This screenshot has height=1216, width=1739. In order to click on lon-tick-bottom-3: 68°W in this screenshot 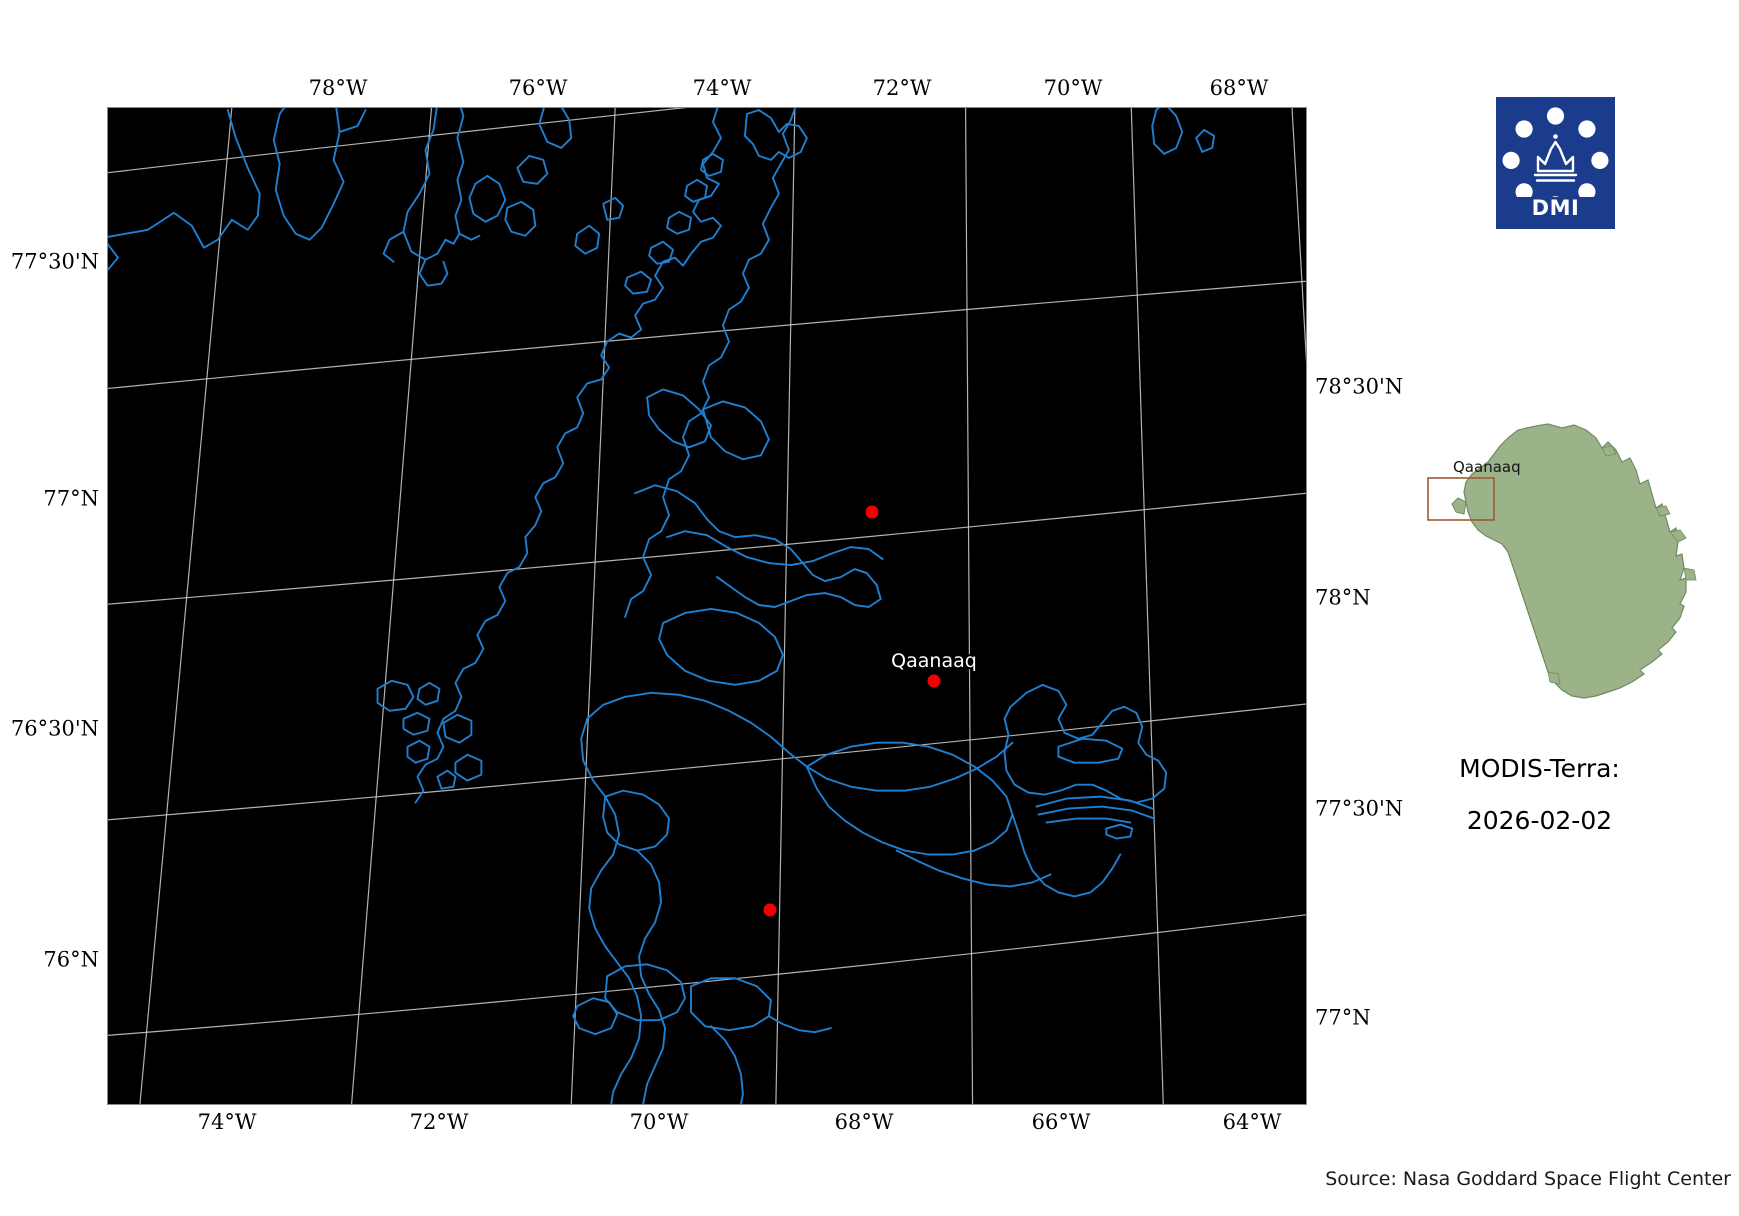, I will do `click(864, 1122)`.